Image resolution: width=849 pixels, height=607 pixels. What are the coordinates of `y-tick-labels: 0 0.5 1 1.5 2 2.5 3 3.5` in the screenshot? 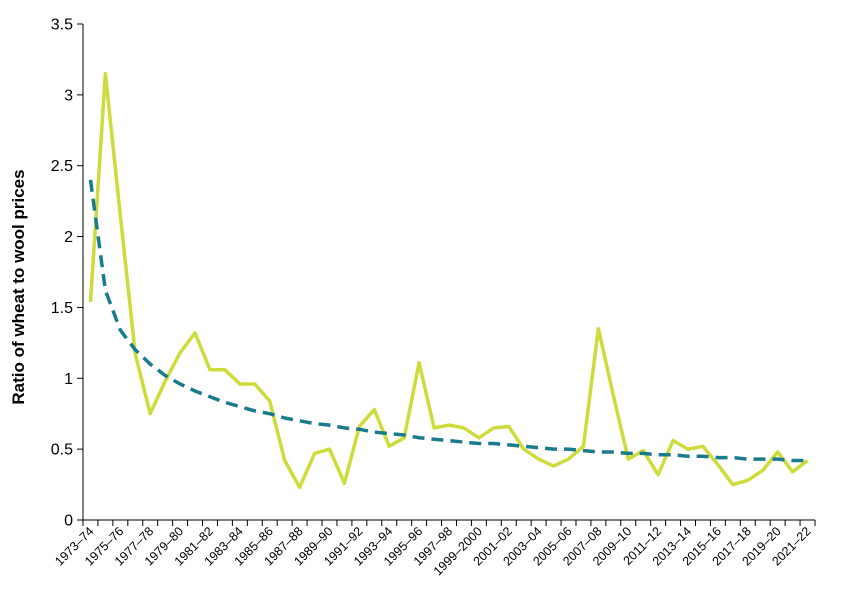 It's located at (67, 273).